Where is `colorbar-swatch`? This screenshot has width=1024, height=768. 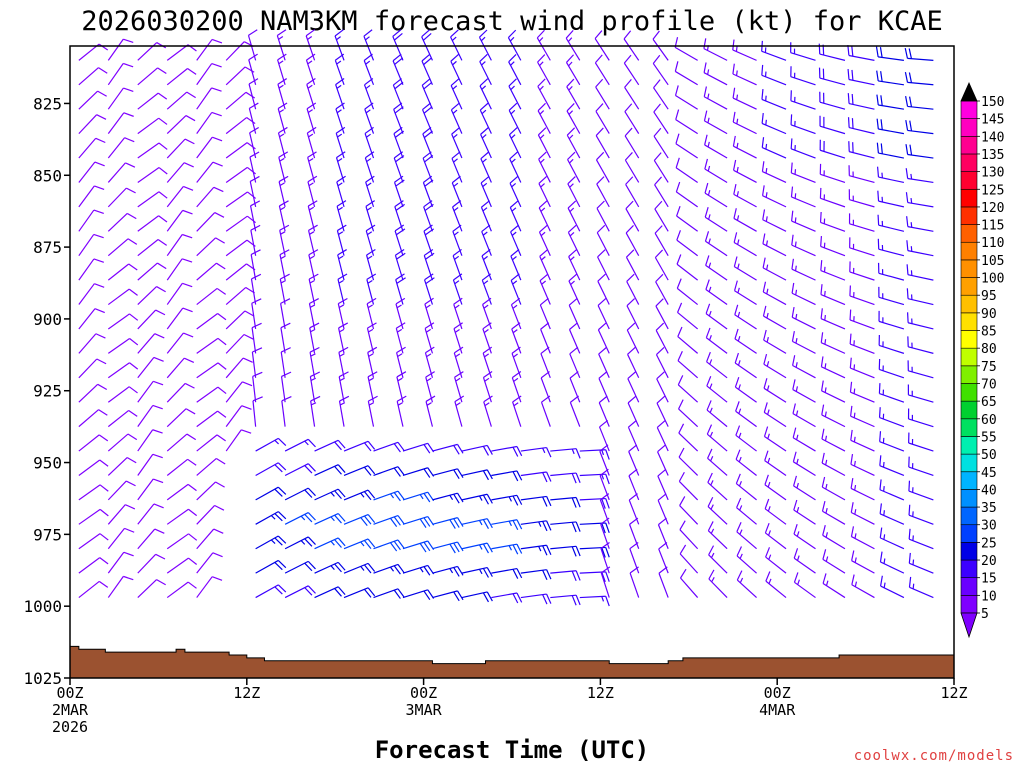 colorbar-swatch is located at coordinates (969, 410).